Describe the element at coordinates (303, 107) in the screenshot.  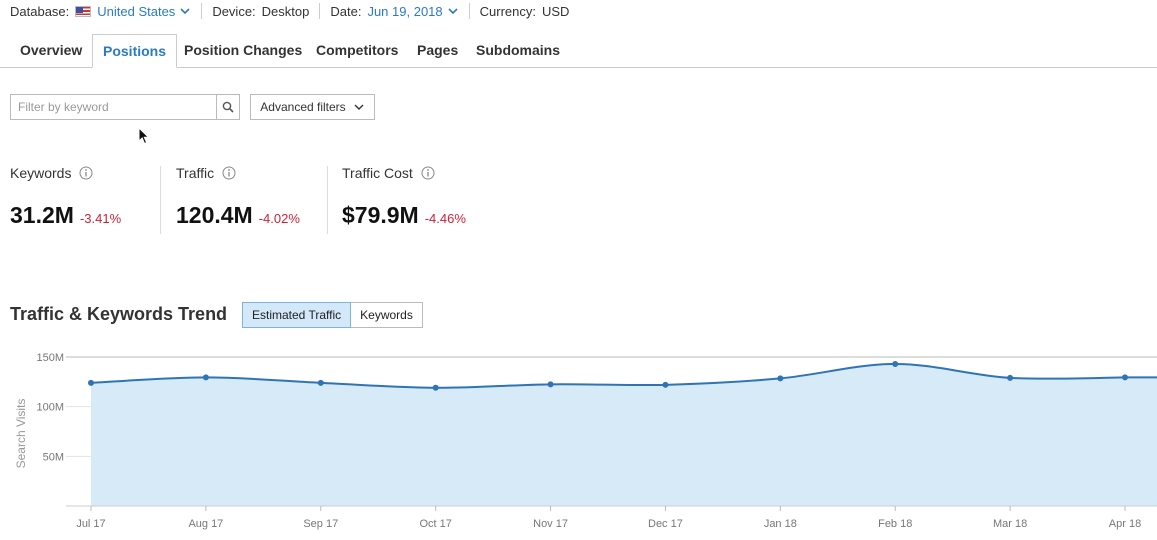
I see `advanced-filters-label: Advanced filters` at that location.